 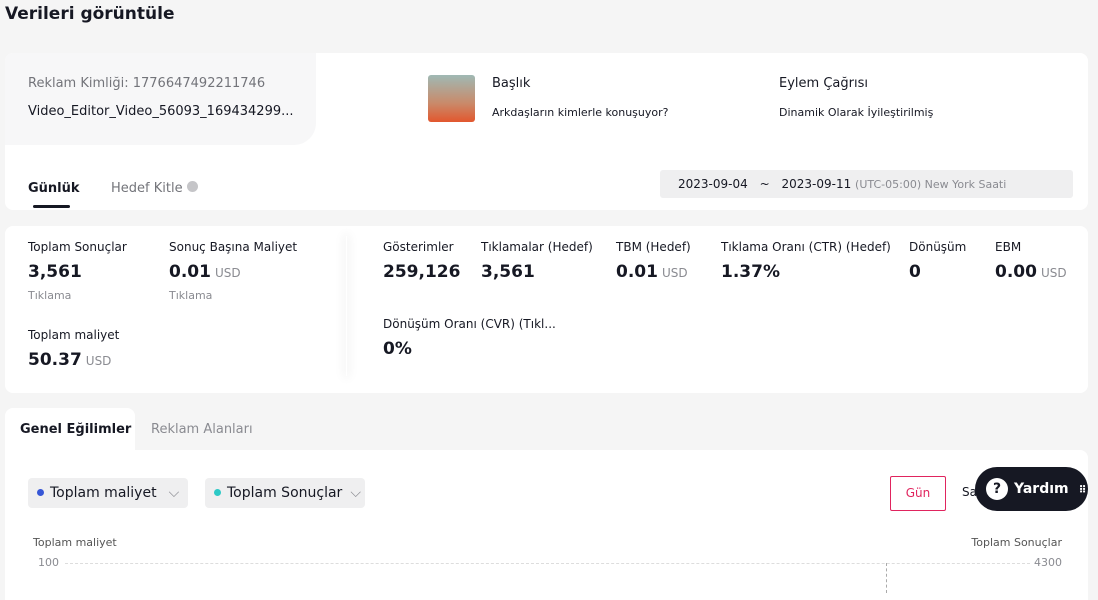 What do you see at coordinates (511, 83) in the screenshot?
I see `headline-label: Başlık` at bounding box center [511, 83].